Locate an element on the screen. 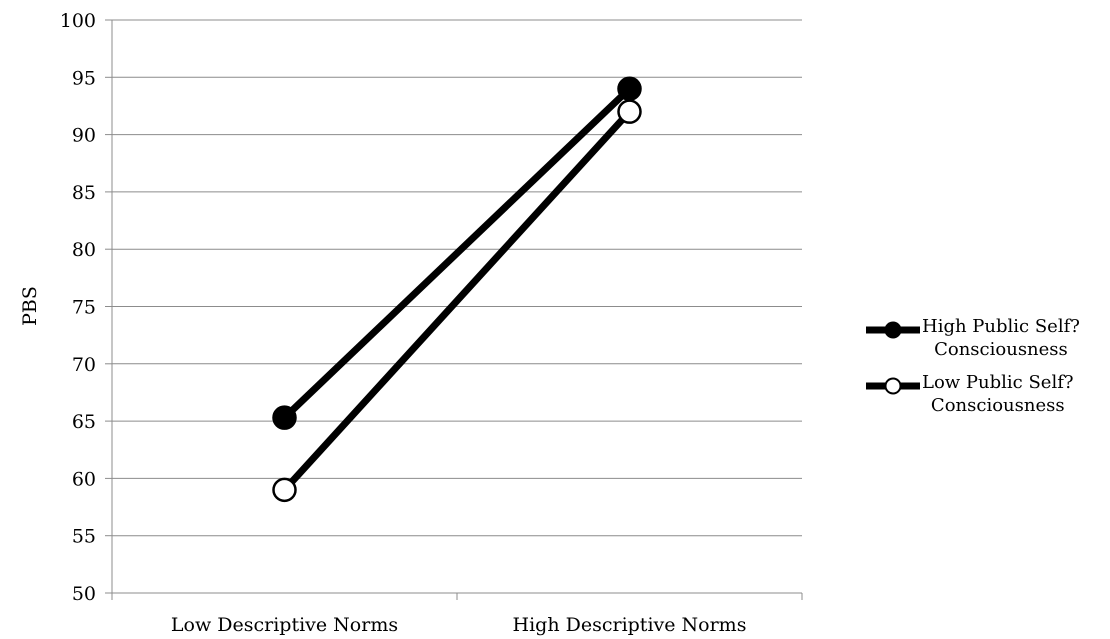 The height and width of the screenshot is (639, 1110). y-tick-label: 85 is located at coordinates (84, 193).